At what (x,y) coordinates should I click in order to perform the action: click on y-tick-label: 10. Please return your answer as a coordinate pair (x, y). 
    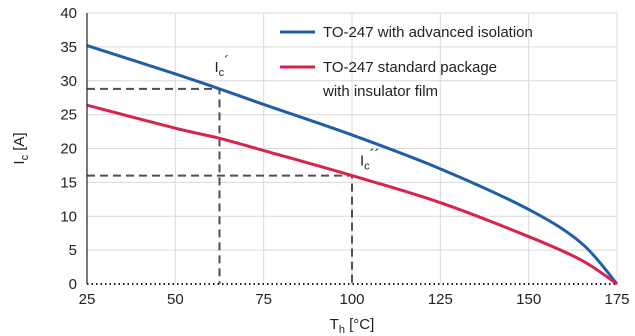
    Looking at the image, I should click on (68, 216).